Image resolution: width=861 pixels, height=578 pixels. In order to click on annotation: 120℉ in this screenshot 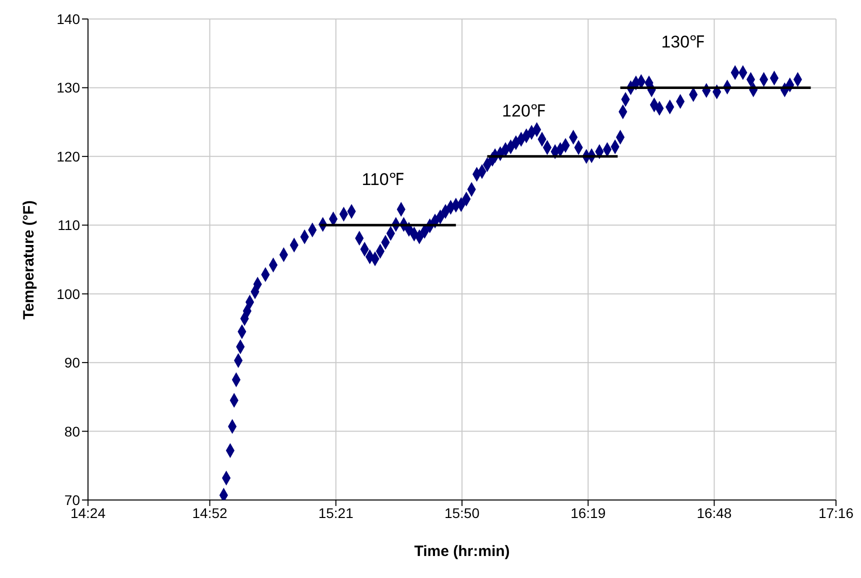, I will do `click(524, 110)`.